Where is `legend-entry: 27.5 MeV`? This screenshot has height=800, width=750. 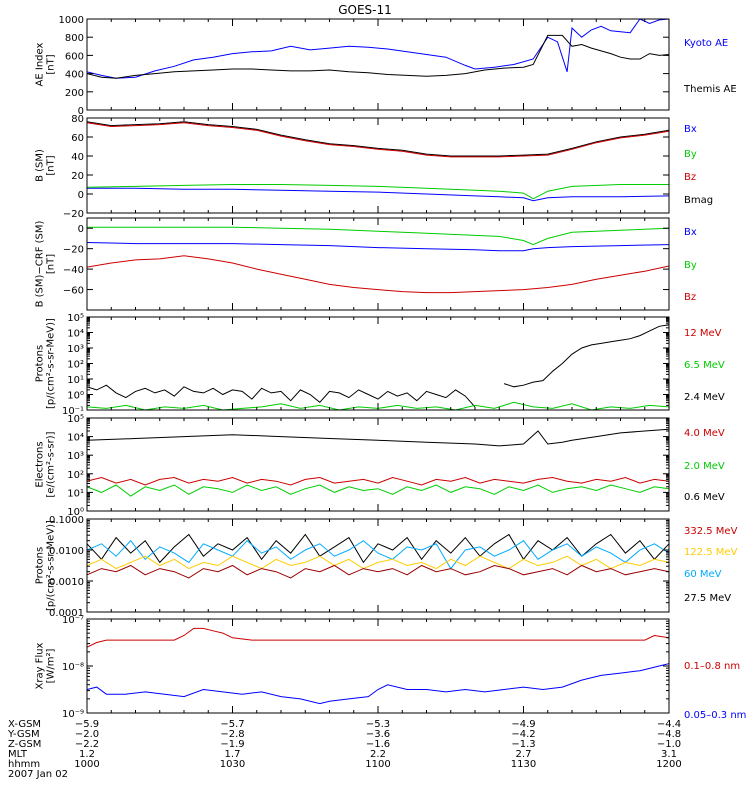 legend-entry: 27.5 MeV is located at coordinates (707, 598).